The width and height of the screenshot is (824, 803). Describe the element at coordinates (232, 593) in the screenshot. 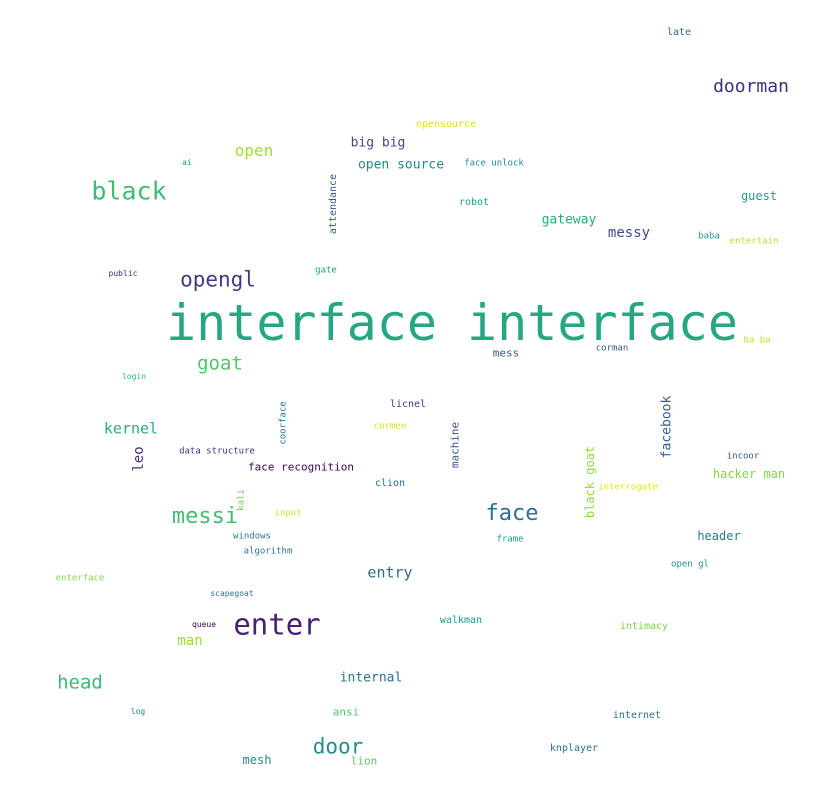

I see `word-59: scapegoat` at that location.